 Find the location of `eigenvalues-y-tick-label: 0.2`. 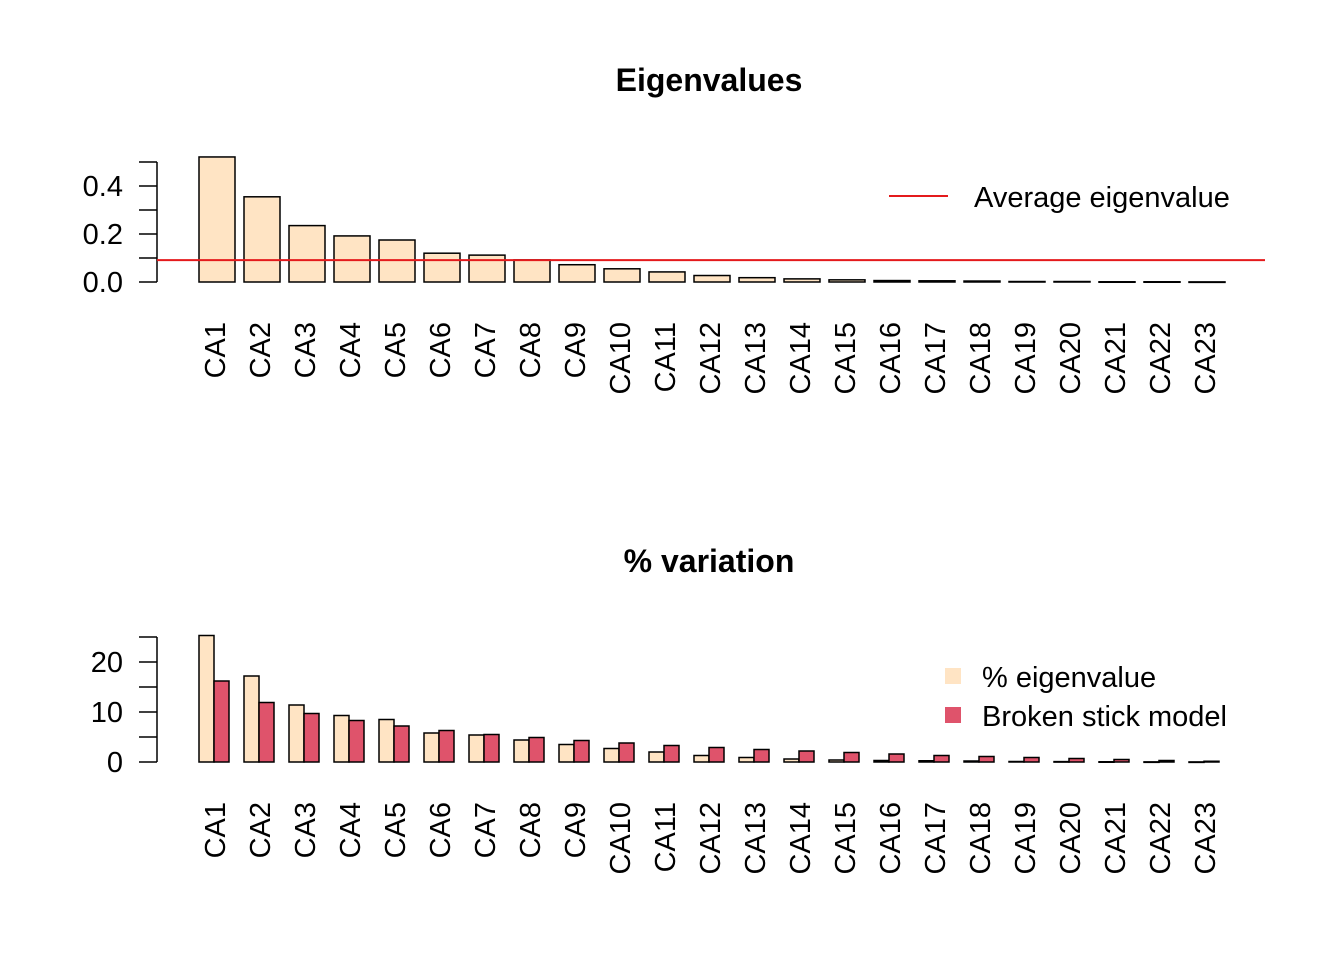

eigenvalues-y-tick-label: 0.2 is located at coordinates (103, 235).